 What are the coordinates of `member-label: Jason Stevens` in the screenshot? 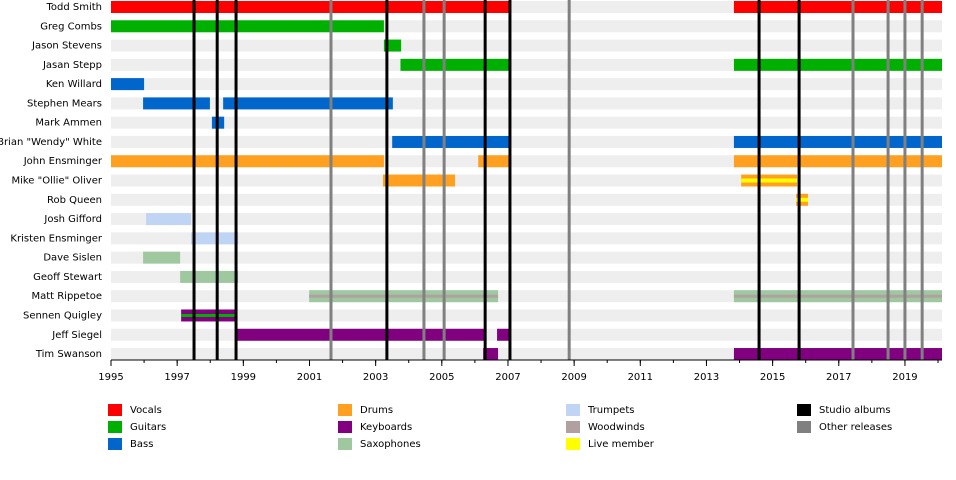 It's located at (66, 46).